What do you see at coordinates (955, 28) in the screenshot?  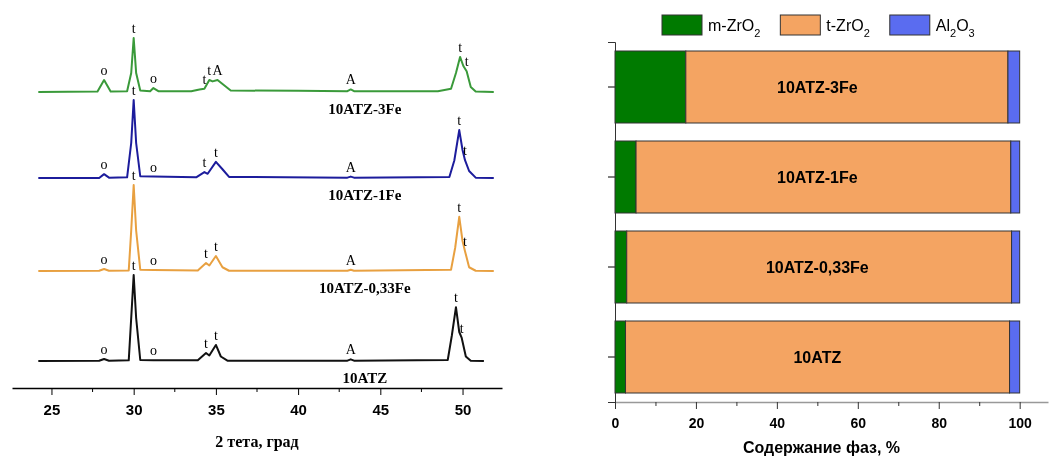 I see `legend-label: Al$_{2}$O$_{3}$` at bounding box center [955, 28].